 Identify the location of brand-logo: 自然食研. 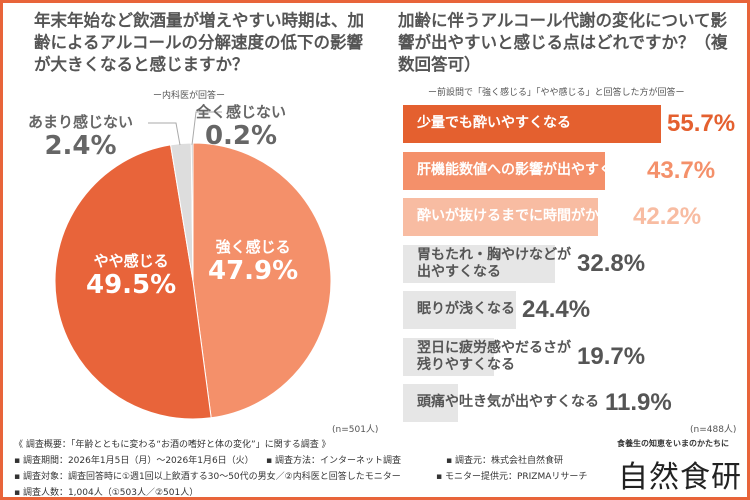
(680, 477).